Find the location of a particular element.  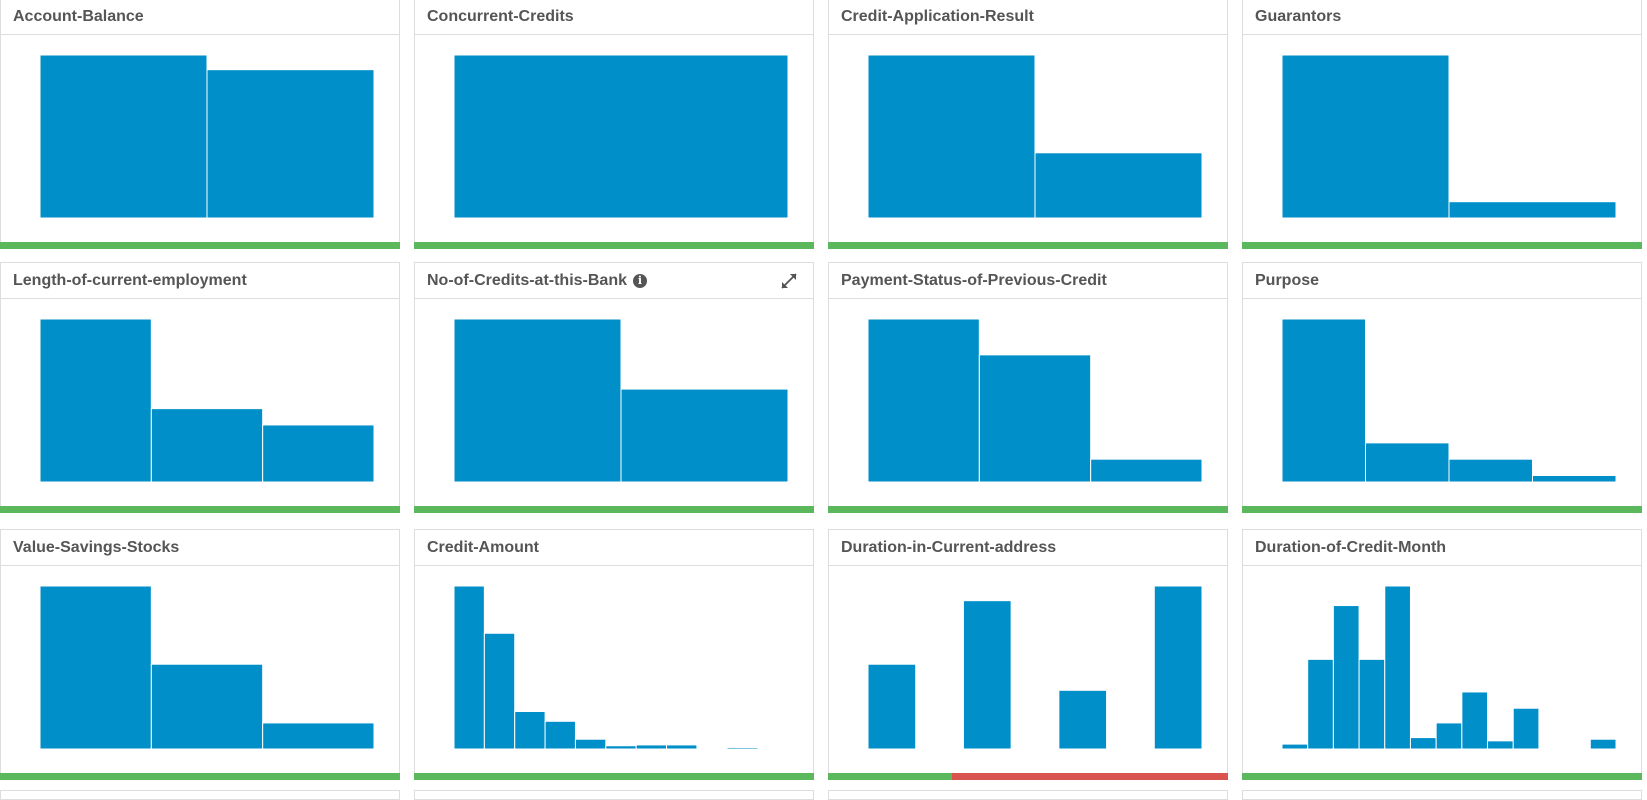

expand-icon is located at coordinates (789, 281).